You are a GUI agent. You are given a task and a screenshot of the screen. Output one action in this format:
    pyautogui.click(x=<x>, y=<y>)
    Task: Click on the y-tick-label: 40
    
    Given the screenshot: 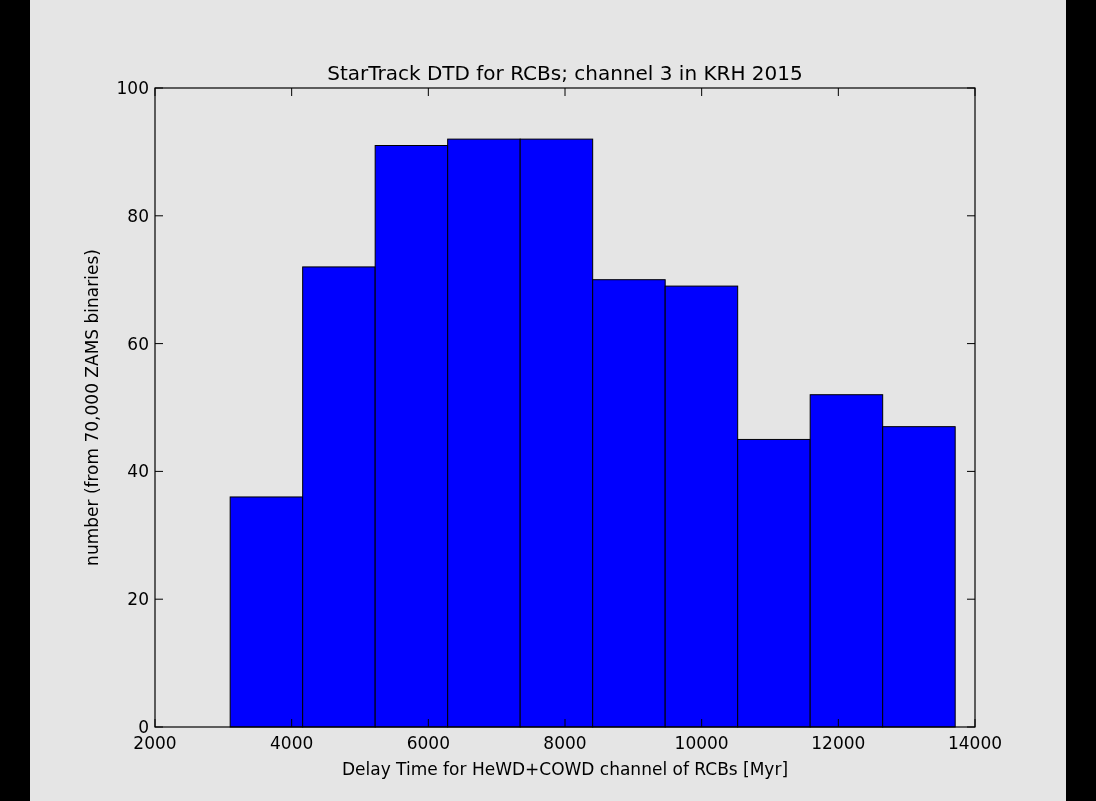 What is the action you would take?
    pyautogui.click(x=138, y=471)
    